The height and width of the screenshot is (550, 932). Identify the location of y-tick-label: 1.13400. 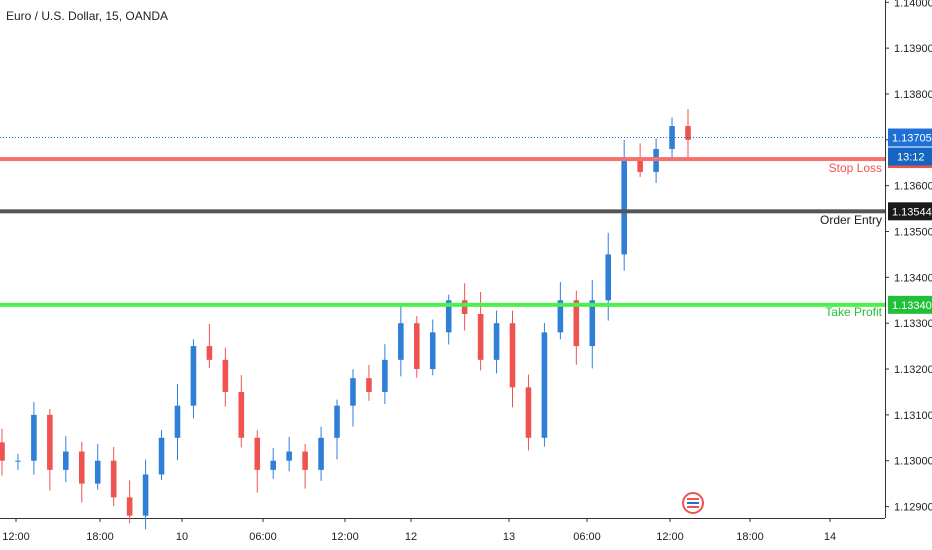
(913, 278).